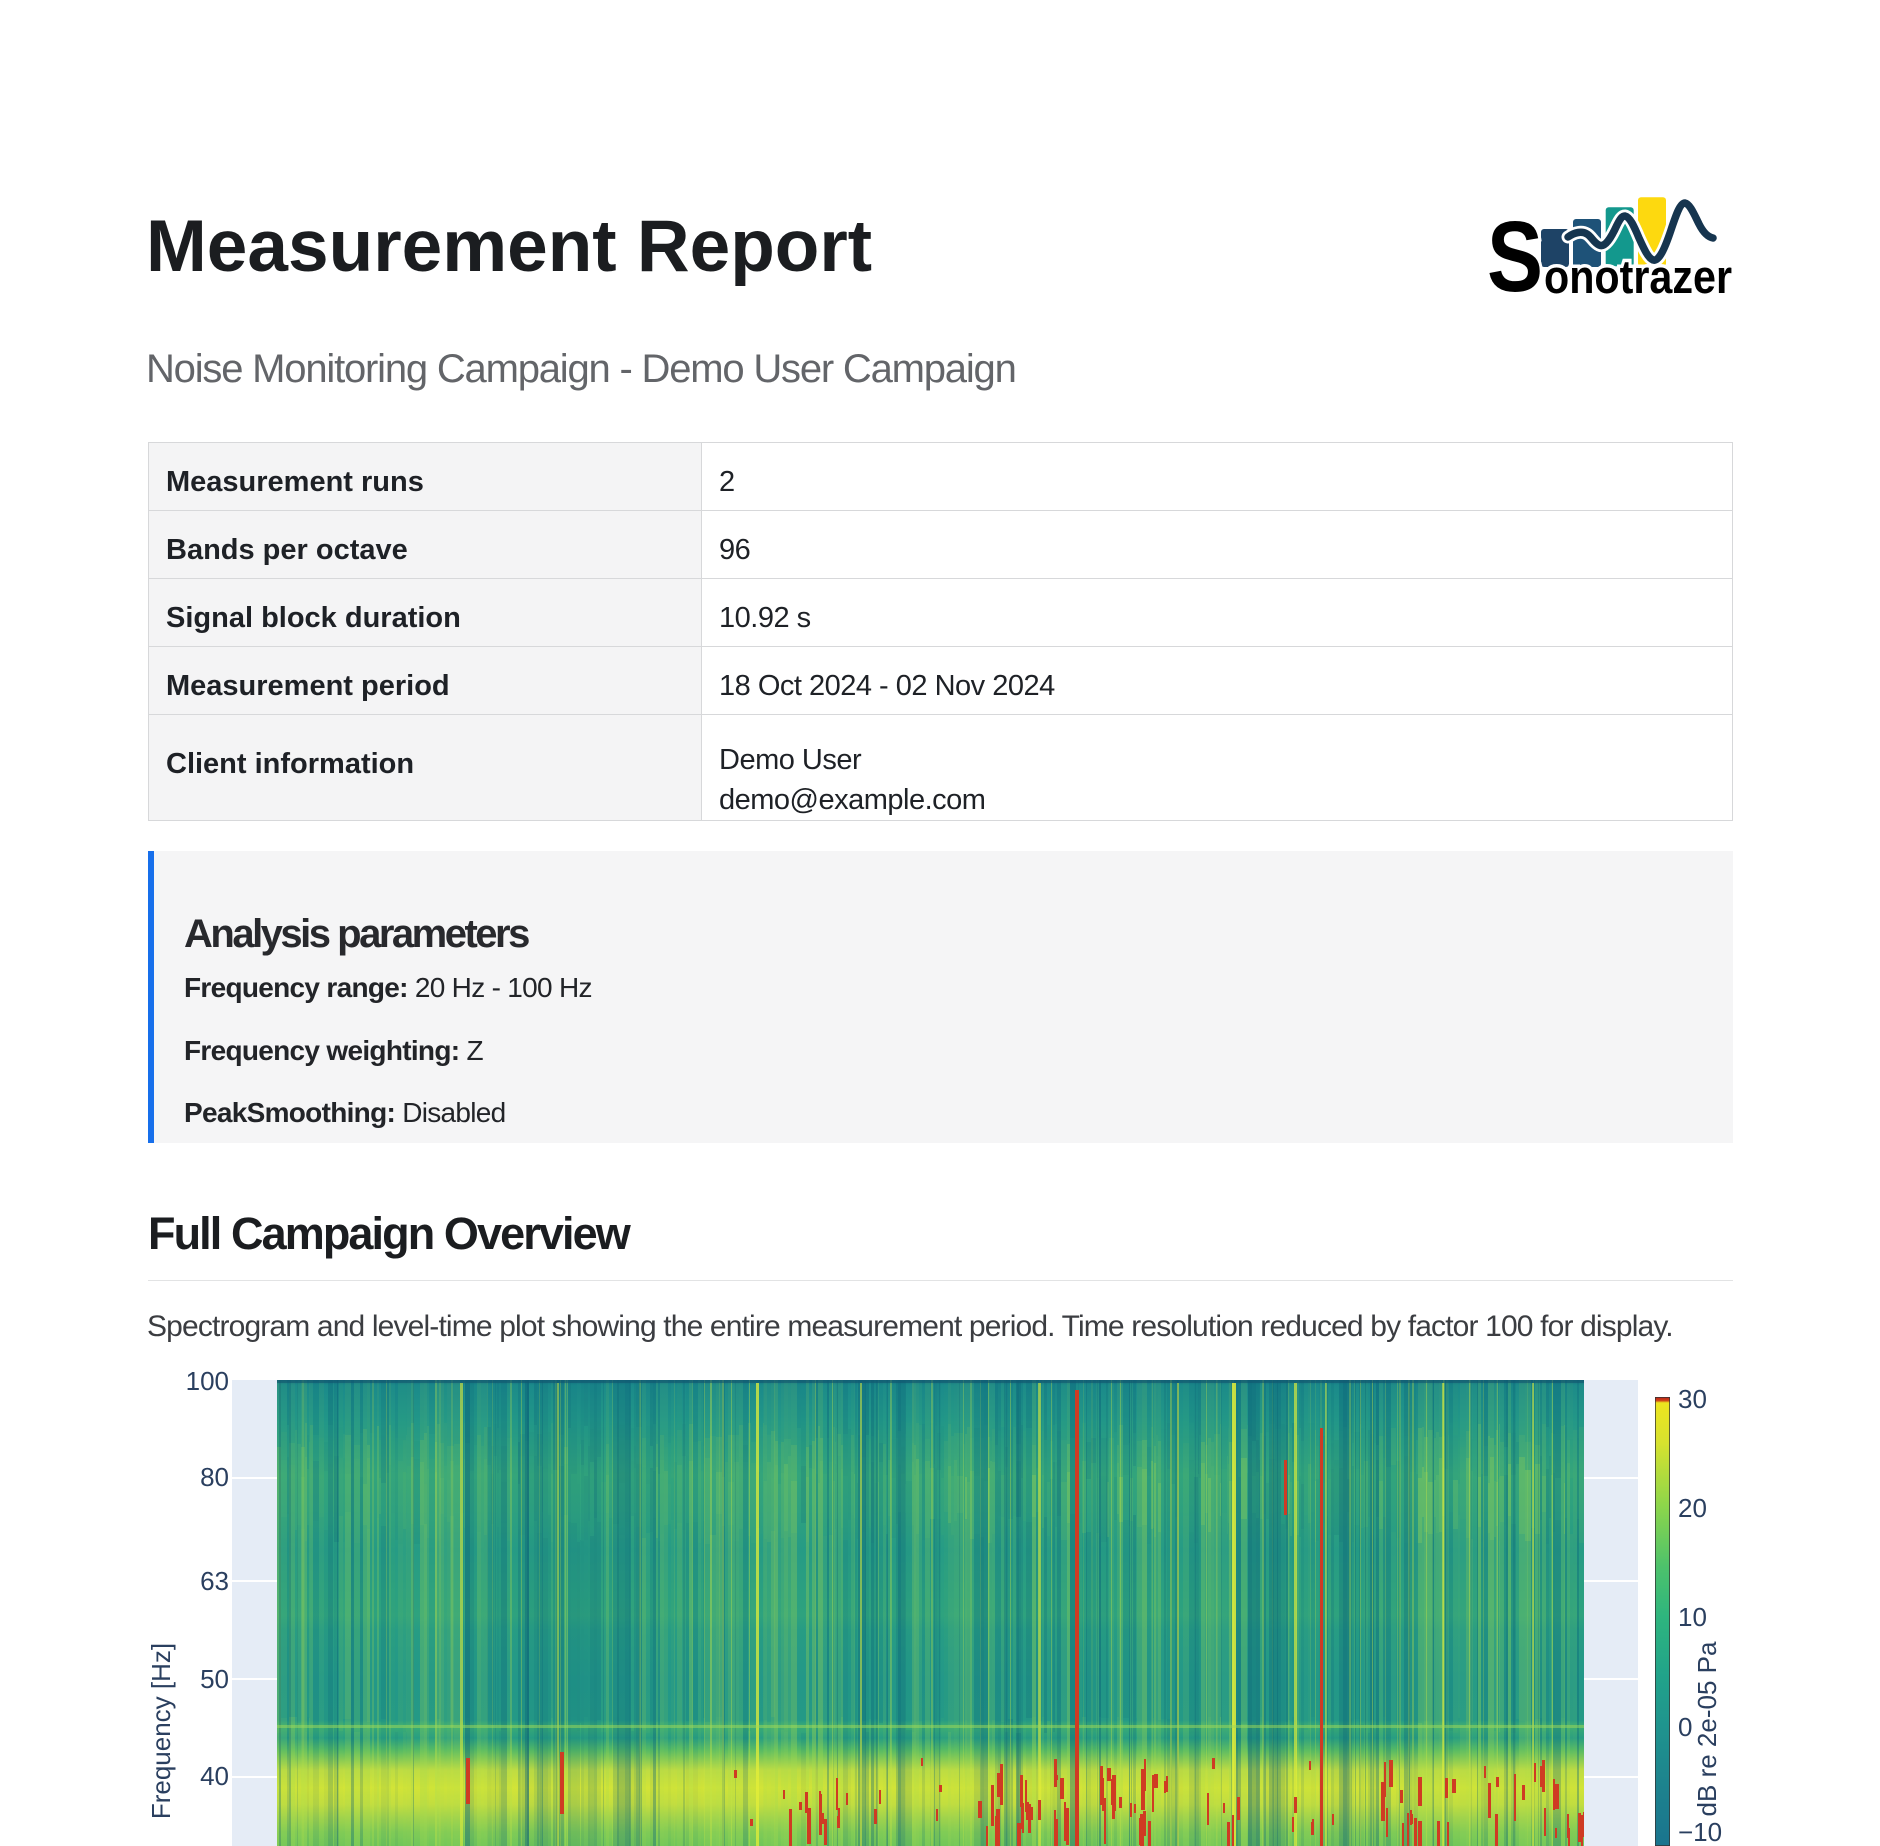  I want to click on svg-text: dB re 2e-05 Pa, so click(1707, 1728).